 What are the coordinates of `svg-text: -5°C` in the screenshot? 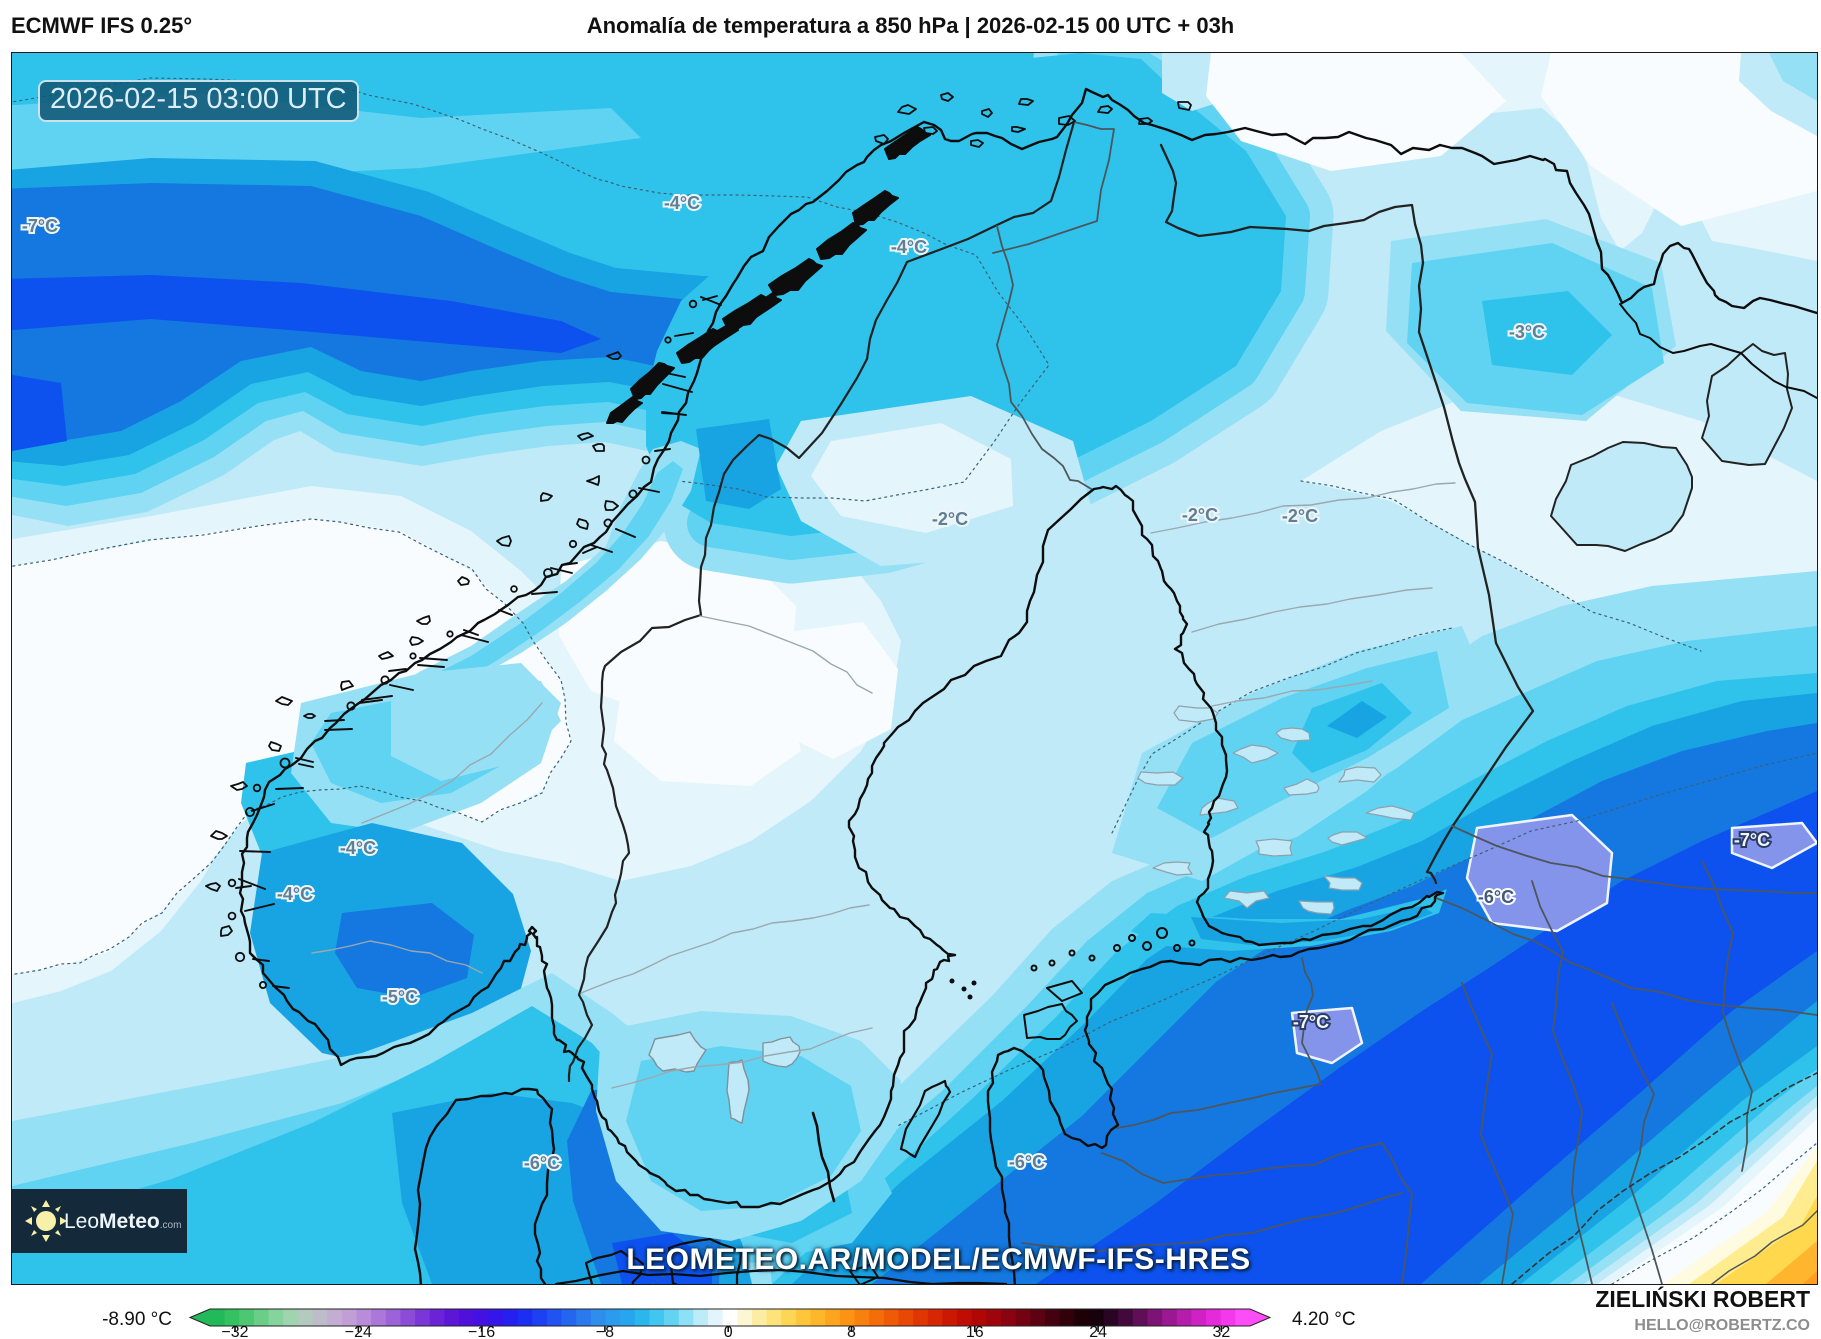 It's located at (400, 997).